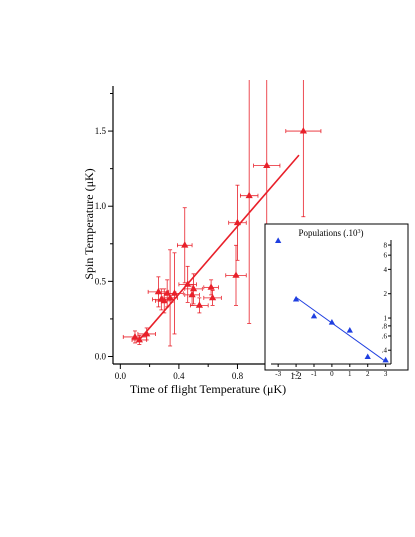 This screenshot has width=415, height=537. Describe the element at coordinates (340, 329) in the screenshot. I see `inset-fit-line` at that location.